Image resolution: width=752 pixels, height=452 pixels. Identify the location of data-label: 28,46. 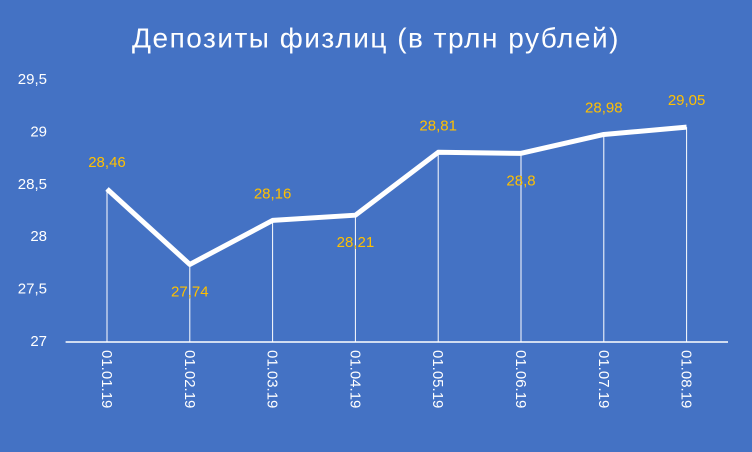
(107, 162).